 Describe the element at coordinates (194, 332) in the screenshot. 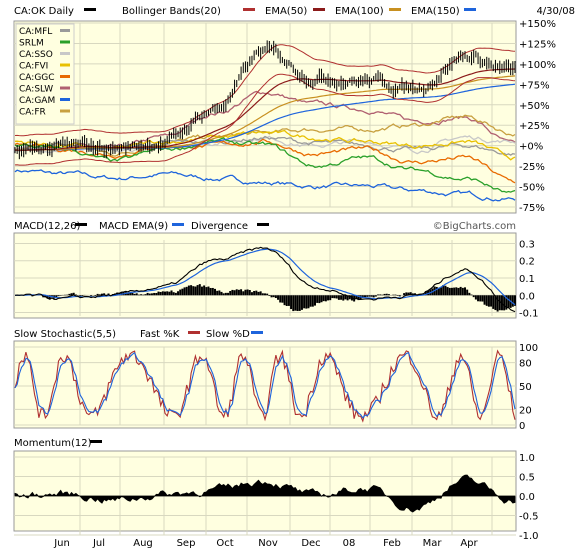

I see `fast-k-swatch` at that location.